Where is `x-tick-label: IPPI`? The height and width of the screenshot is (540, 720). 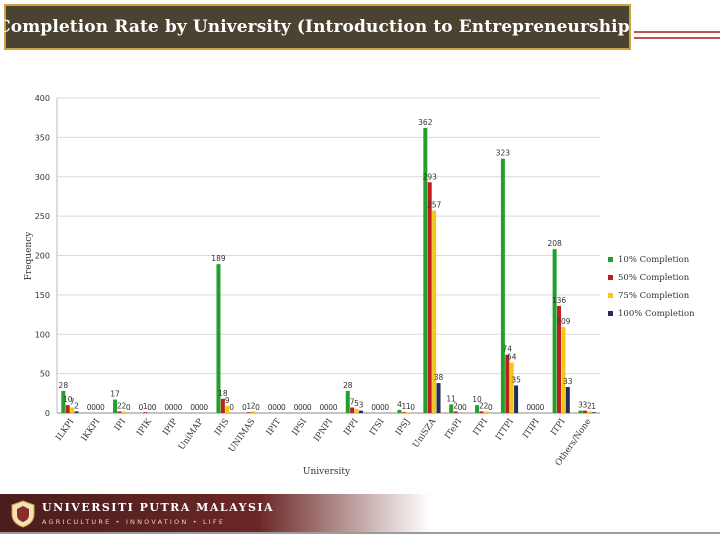
x-tick-label: IPPI is located at coordinates (351, 427).